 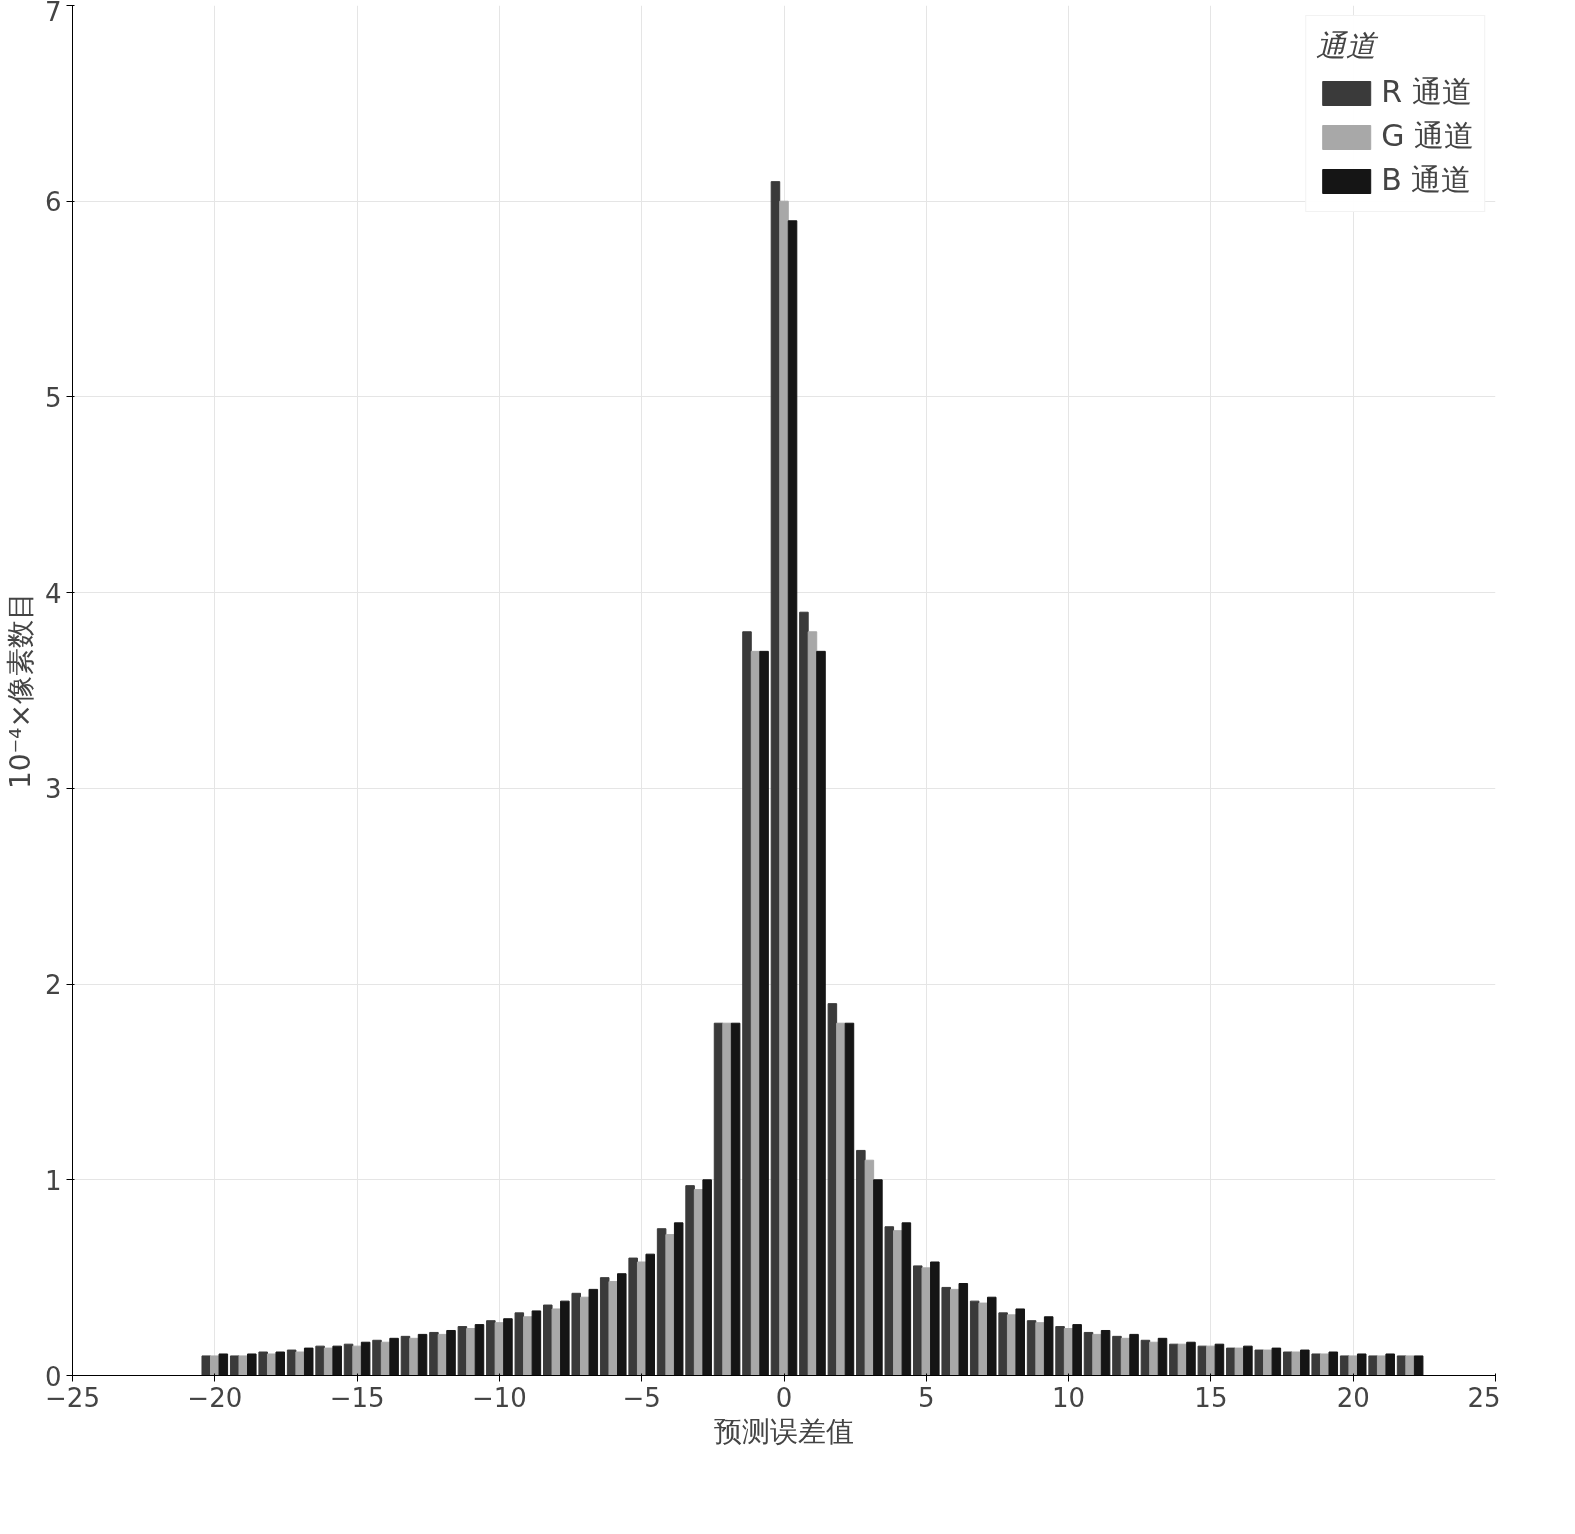 What do you see at coordinates (53, 789) in the screenshot?
I see `y-tick-label: 3` at bounding box center [53, 789].